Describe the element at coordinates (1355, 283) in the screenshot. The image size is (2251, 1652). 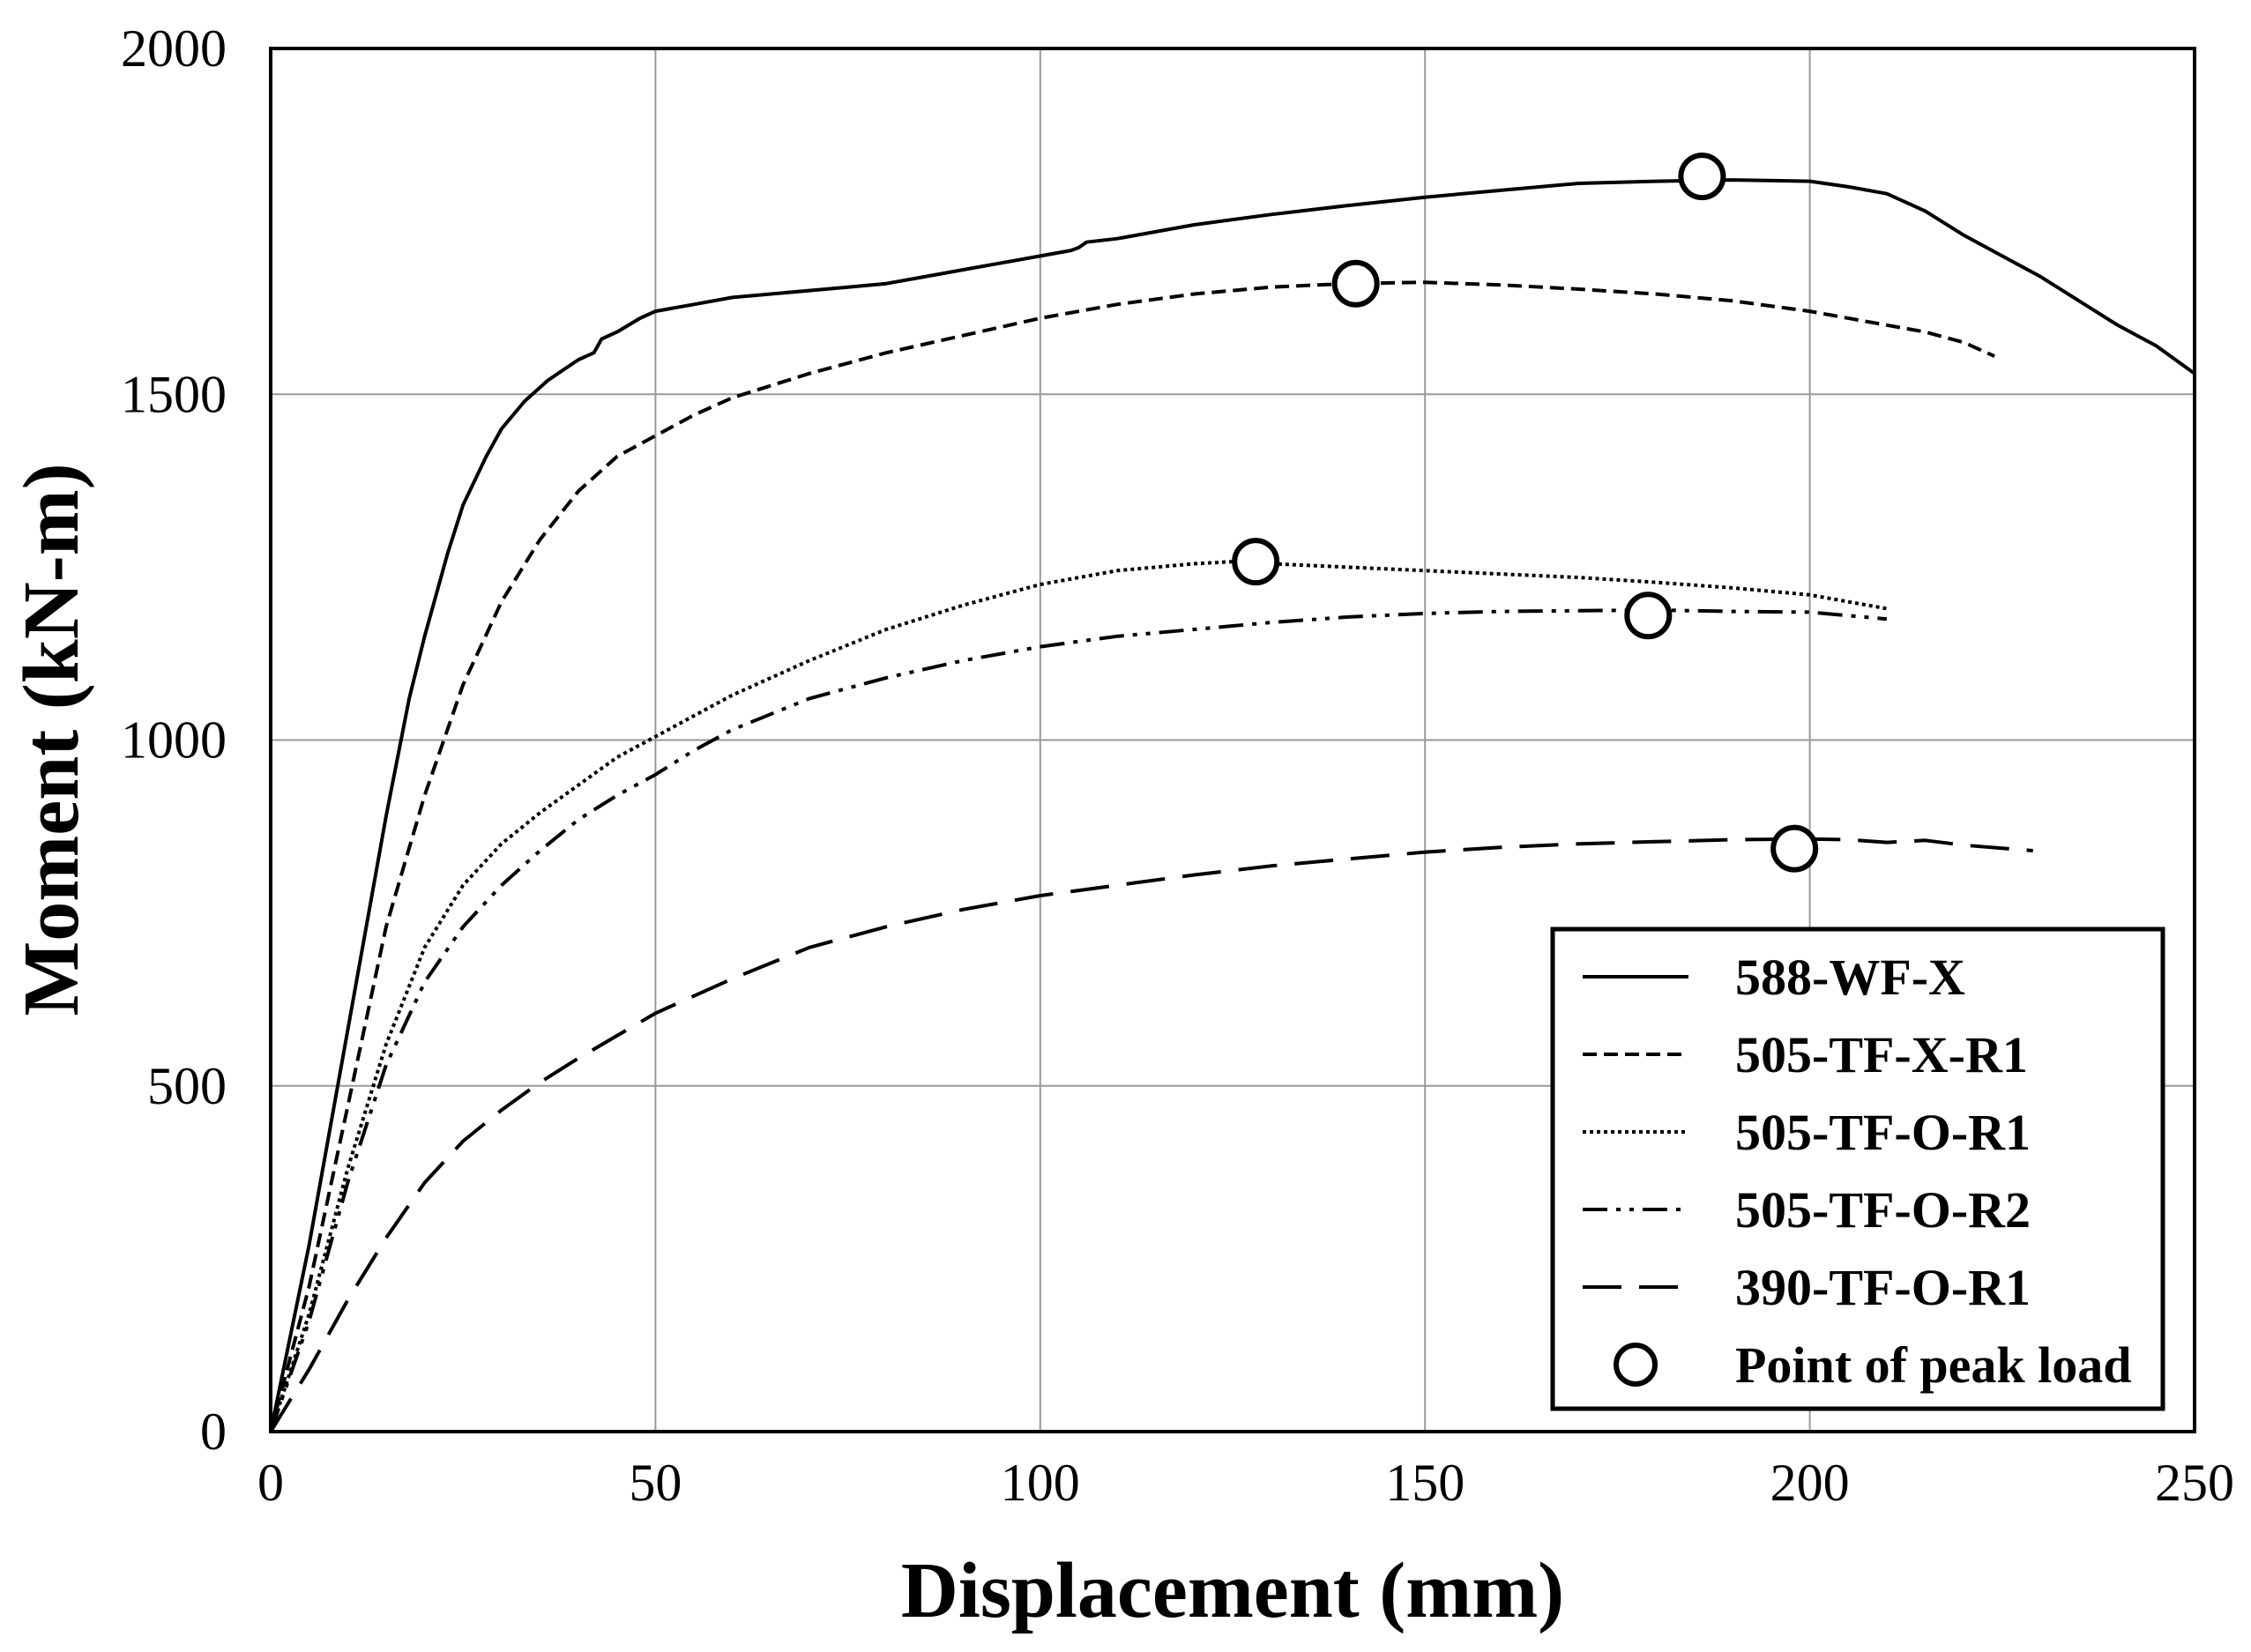
I see `peak-marker-505-tf-x-r1` at that location.